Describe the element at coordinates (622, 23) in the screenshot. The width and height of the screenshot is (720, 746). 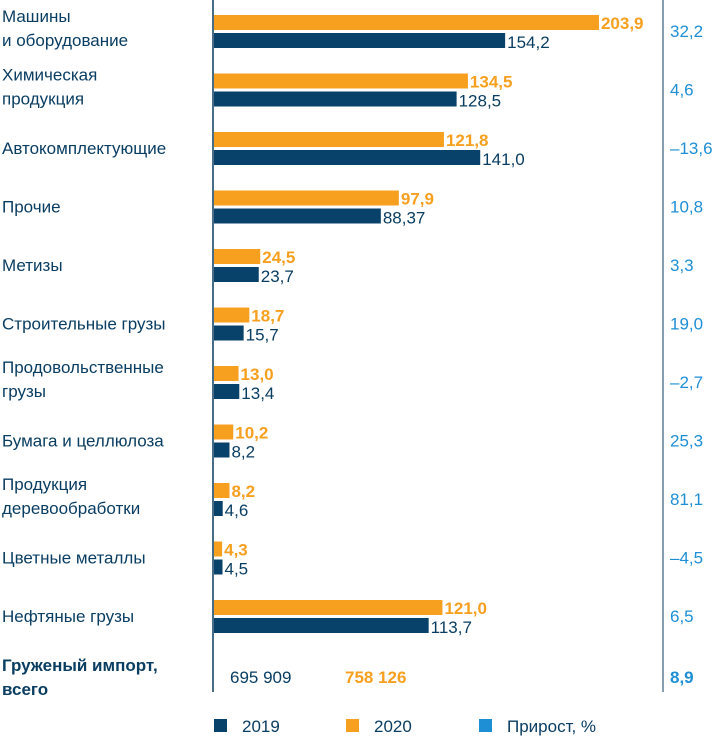
I see `value-label-2020: 203,9` at that location.